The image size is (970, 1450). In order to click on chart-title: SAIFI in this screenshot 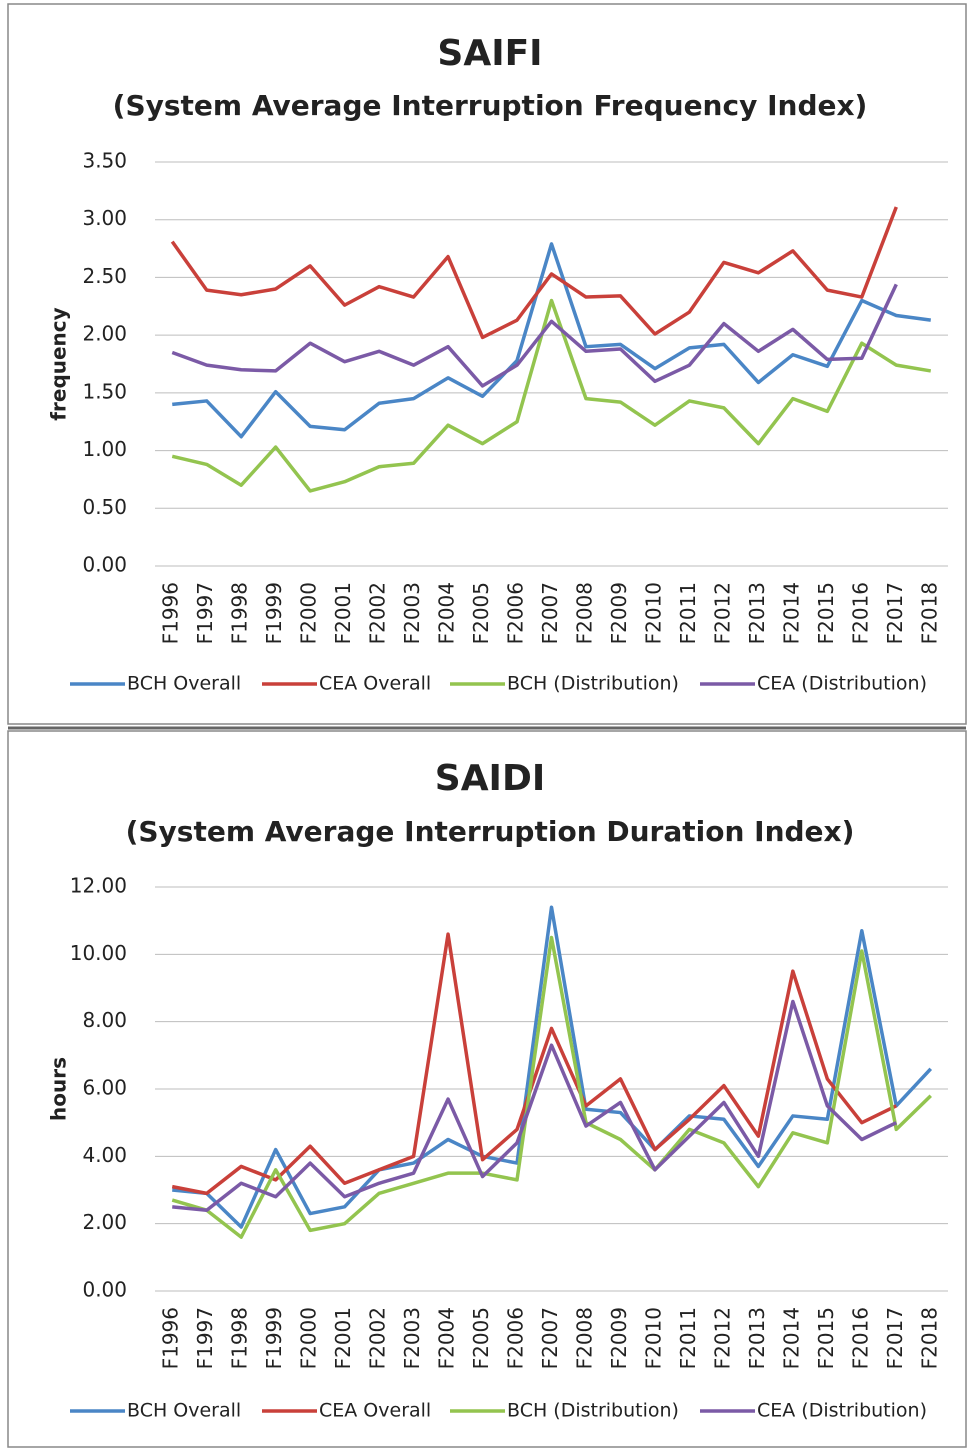, I will do `click(489, 53)`.